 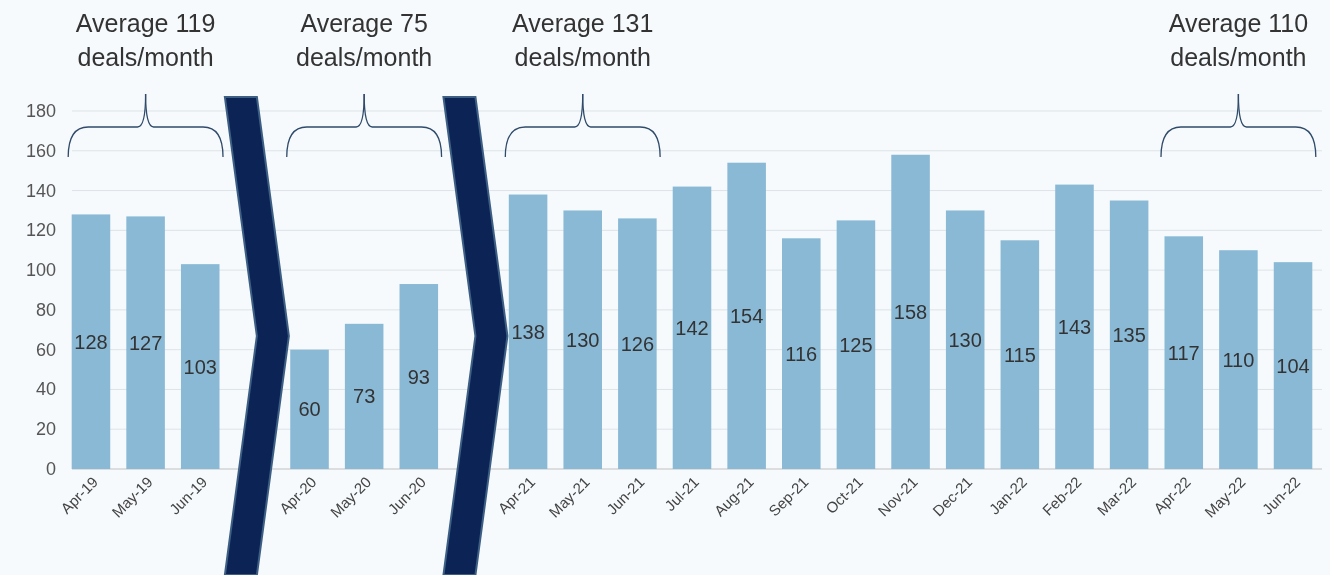 I want to click on data-label: 143, so click(x=1074, y=326).